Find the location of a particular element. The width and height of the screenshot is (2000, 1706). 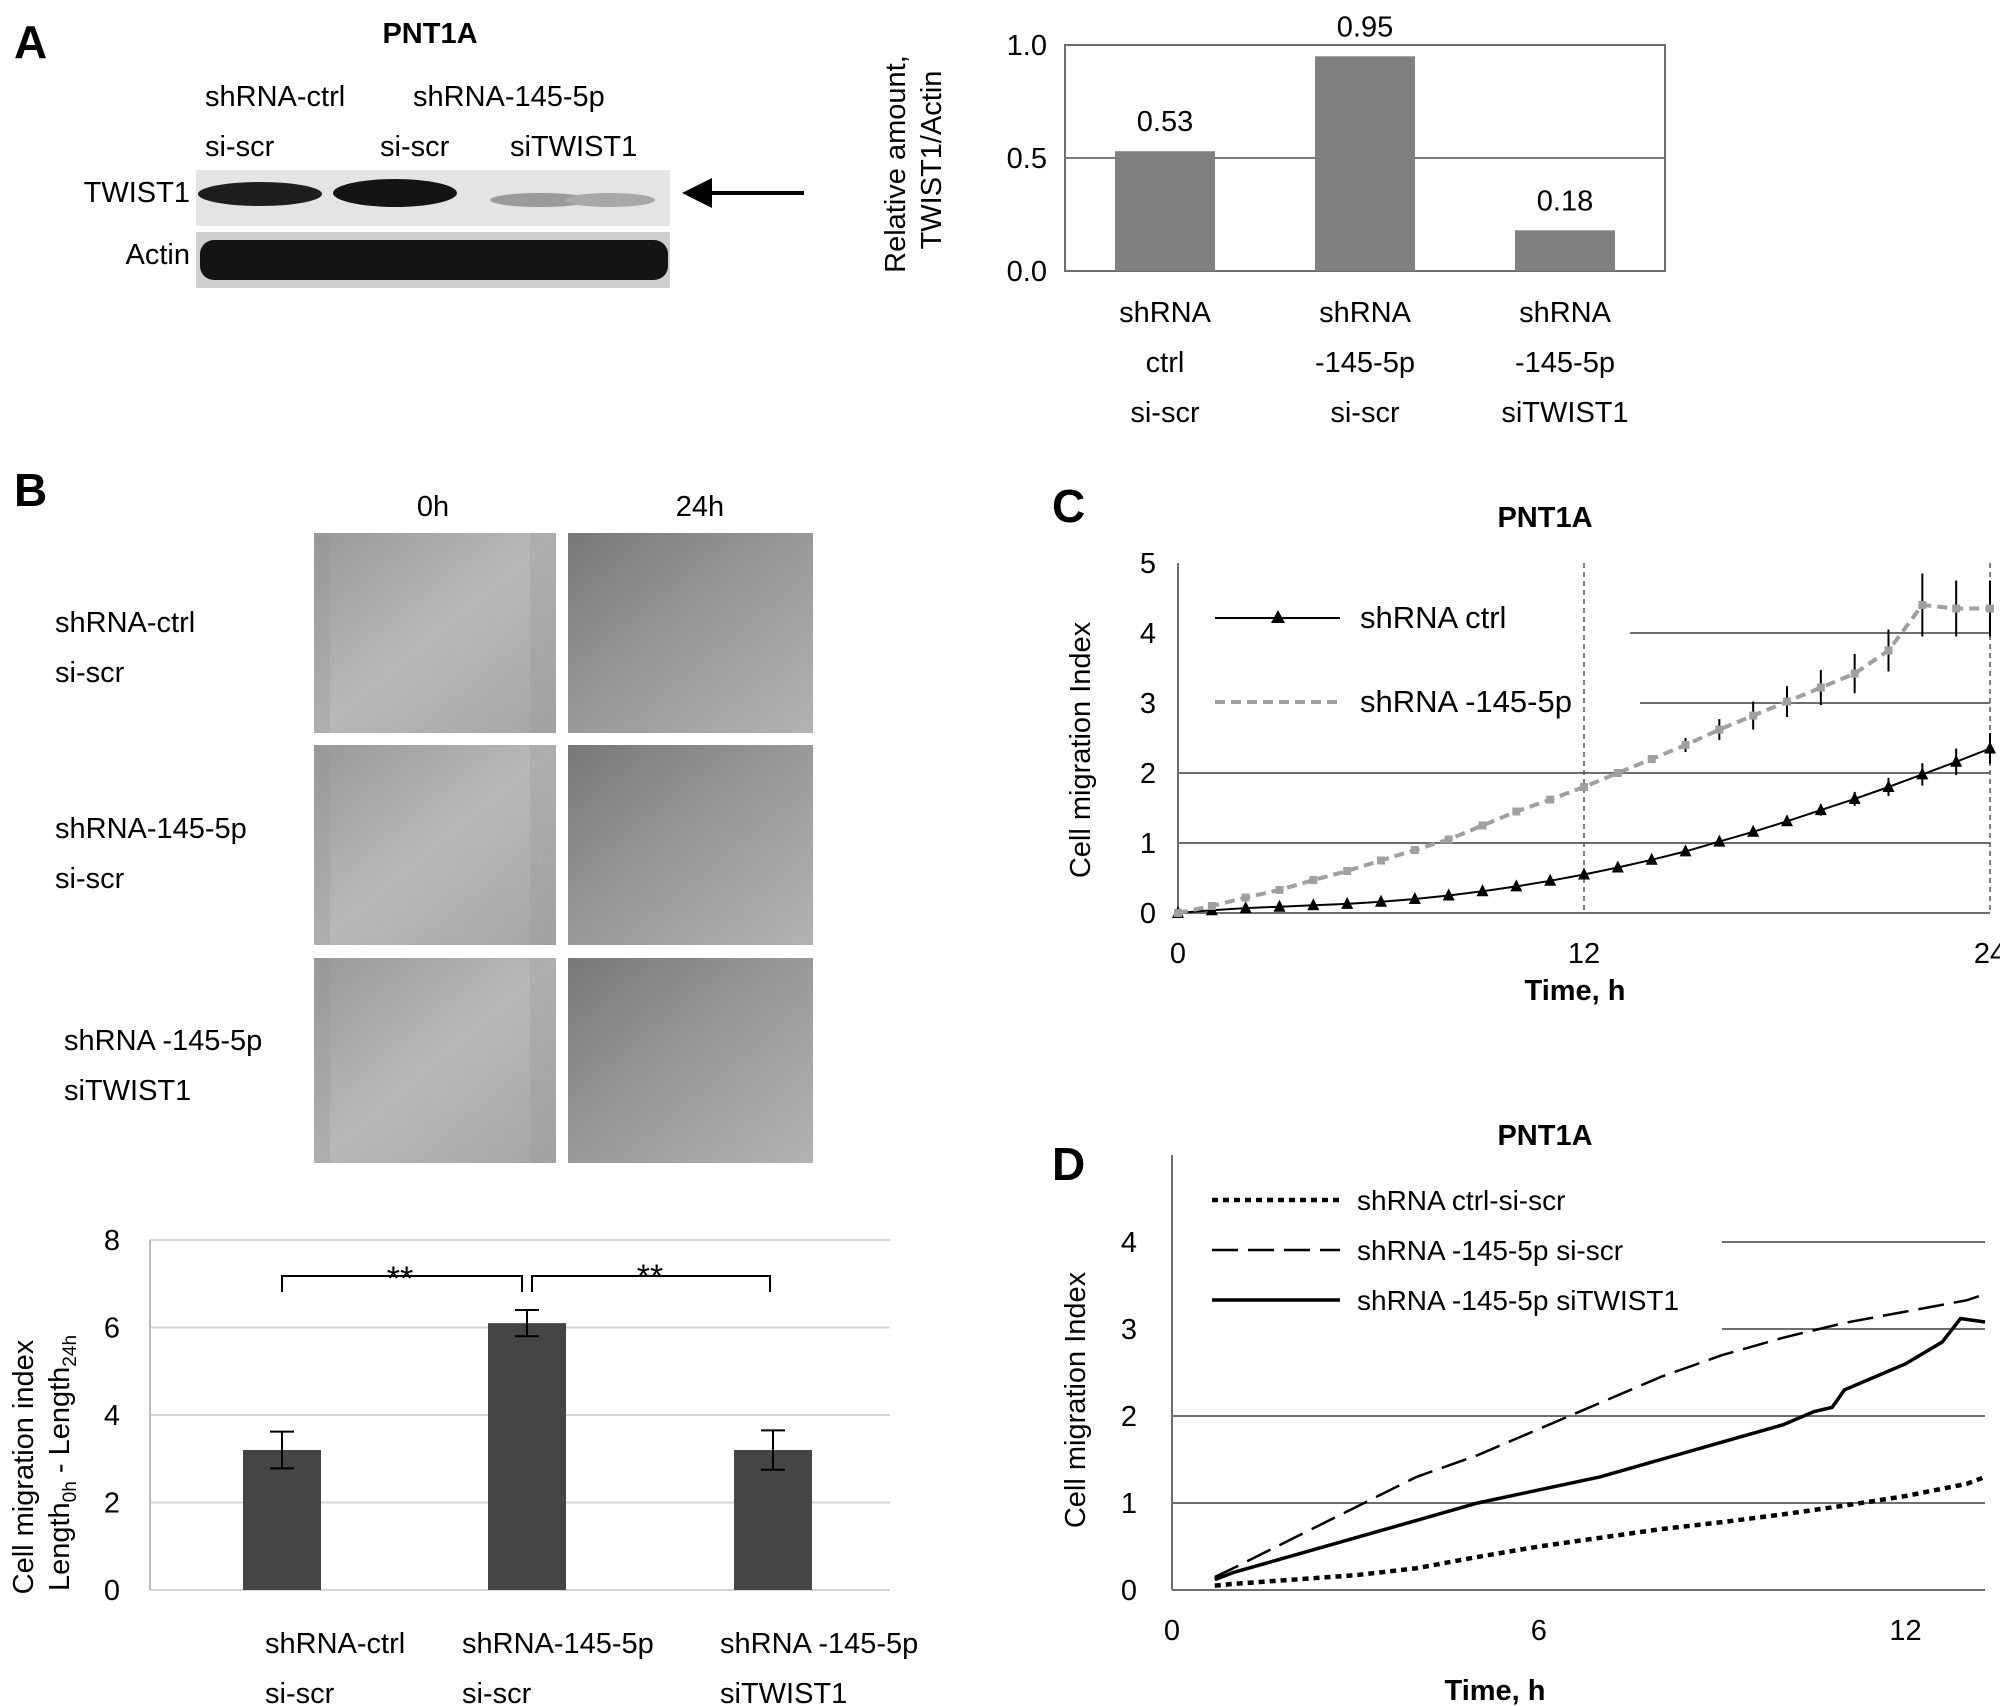

y-tick-label: 0 is located at coordinates (1148, 914).